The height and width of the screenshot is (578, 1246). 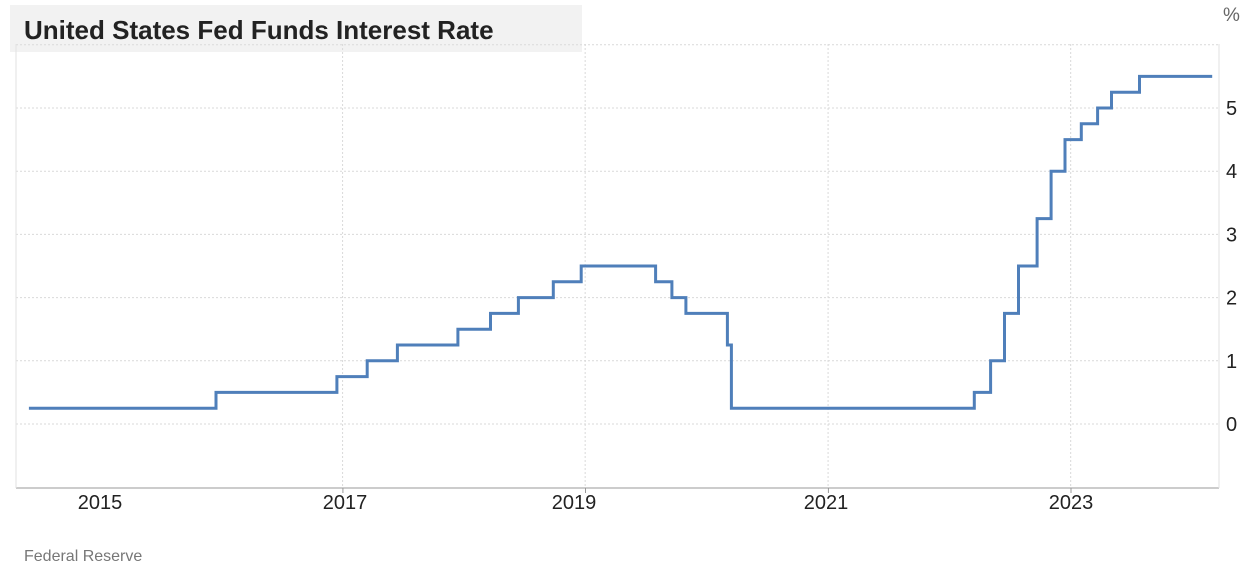 What do you see at coordinates (1231, 362) in the screenshot?
I see `y-tick-label: 1` at bounding box center [1231, 362].